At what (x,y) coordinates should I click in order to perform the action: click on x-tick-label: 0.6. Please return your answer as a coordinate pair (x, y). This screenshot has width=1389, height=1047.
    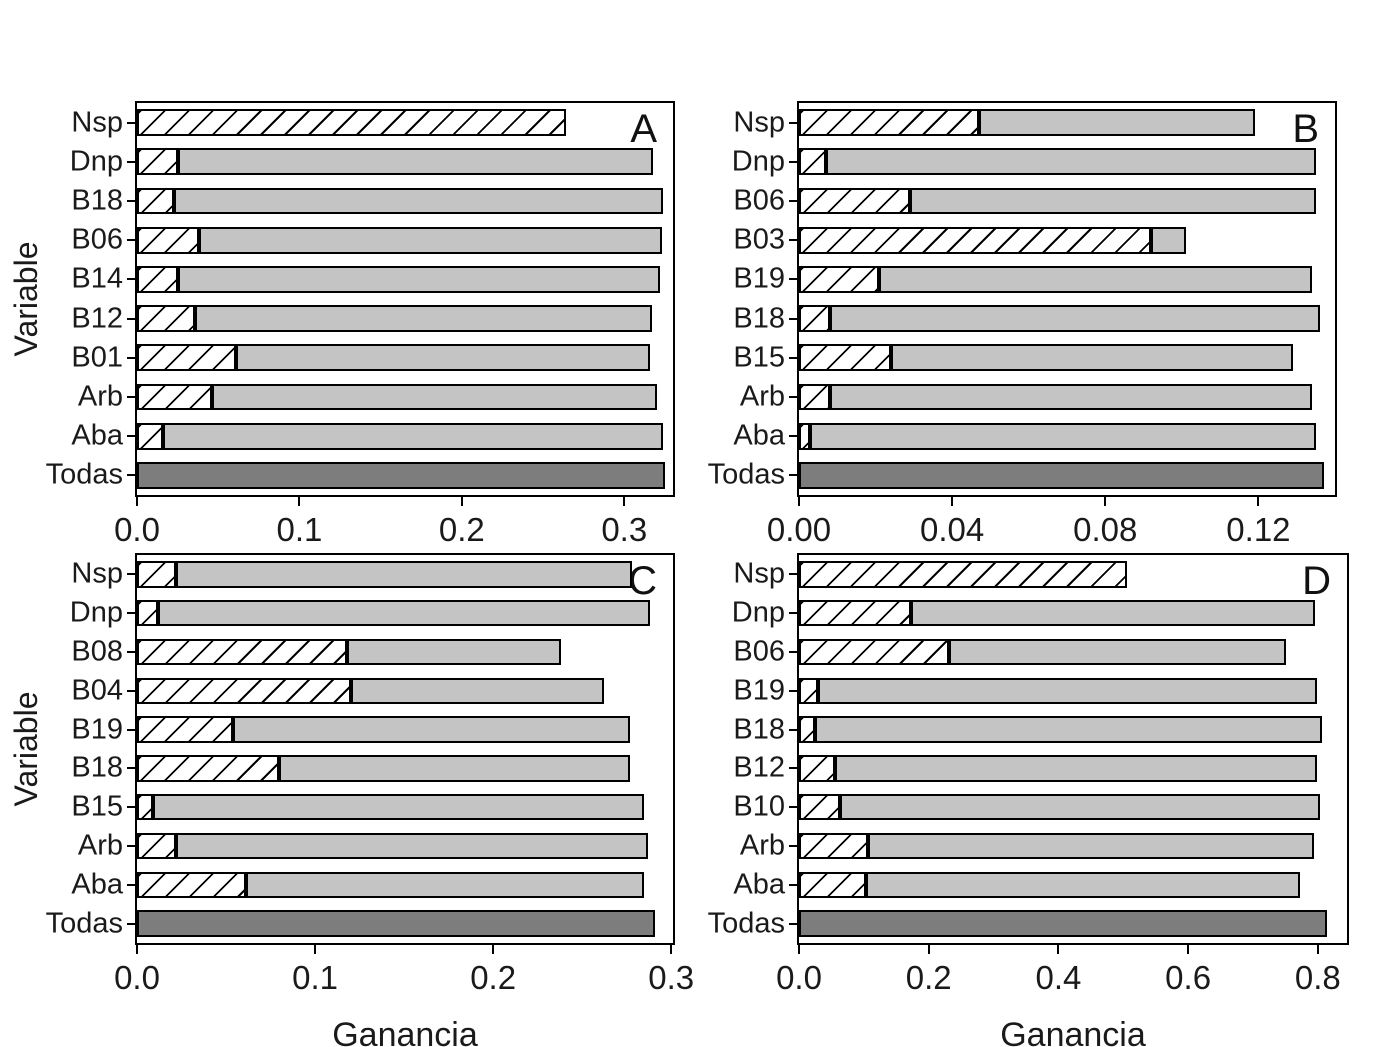
    Looking at the image, I should click on (1188, 977).